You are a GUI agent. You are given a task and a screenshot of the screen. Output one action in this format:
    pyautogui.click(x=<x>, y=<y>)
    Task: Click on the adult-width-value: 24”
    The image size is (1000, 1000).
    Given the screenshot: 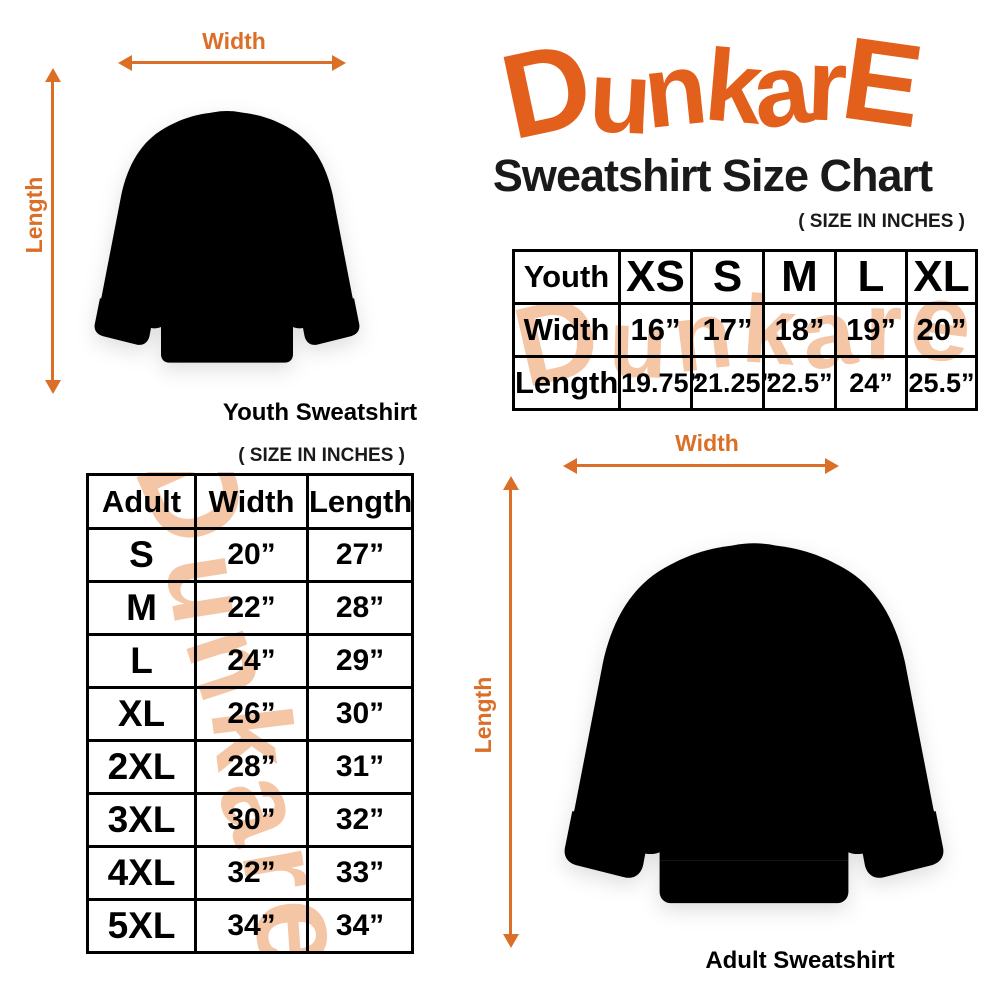 What is the action you would take?
    pyautogui.click(x=251, y=661)
    